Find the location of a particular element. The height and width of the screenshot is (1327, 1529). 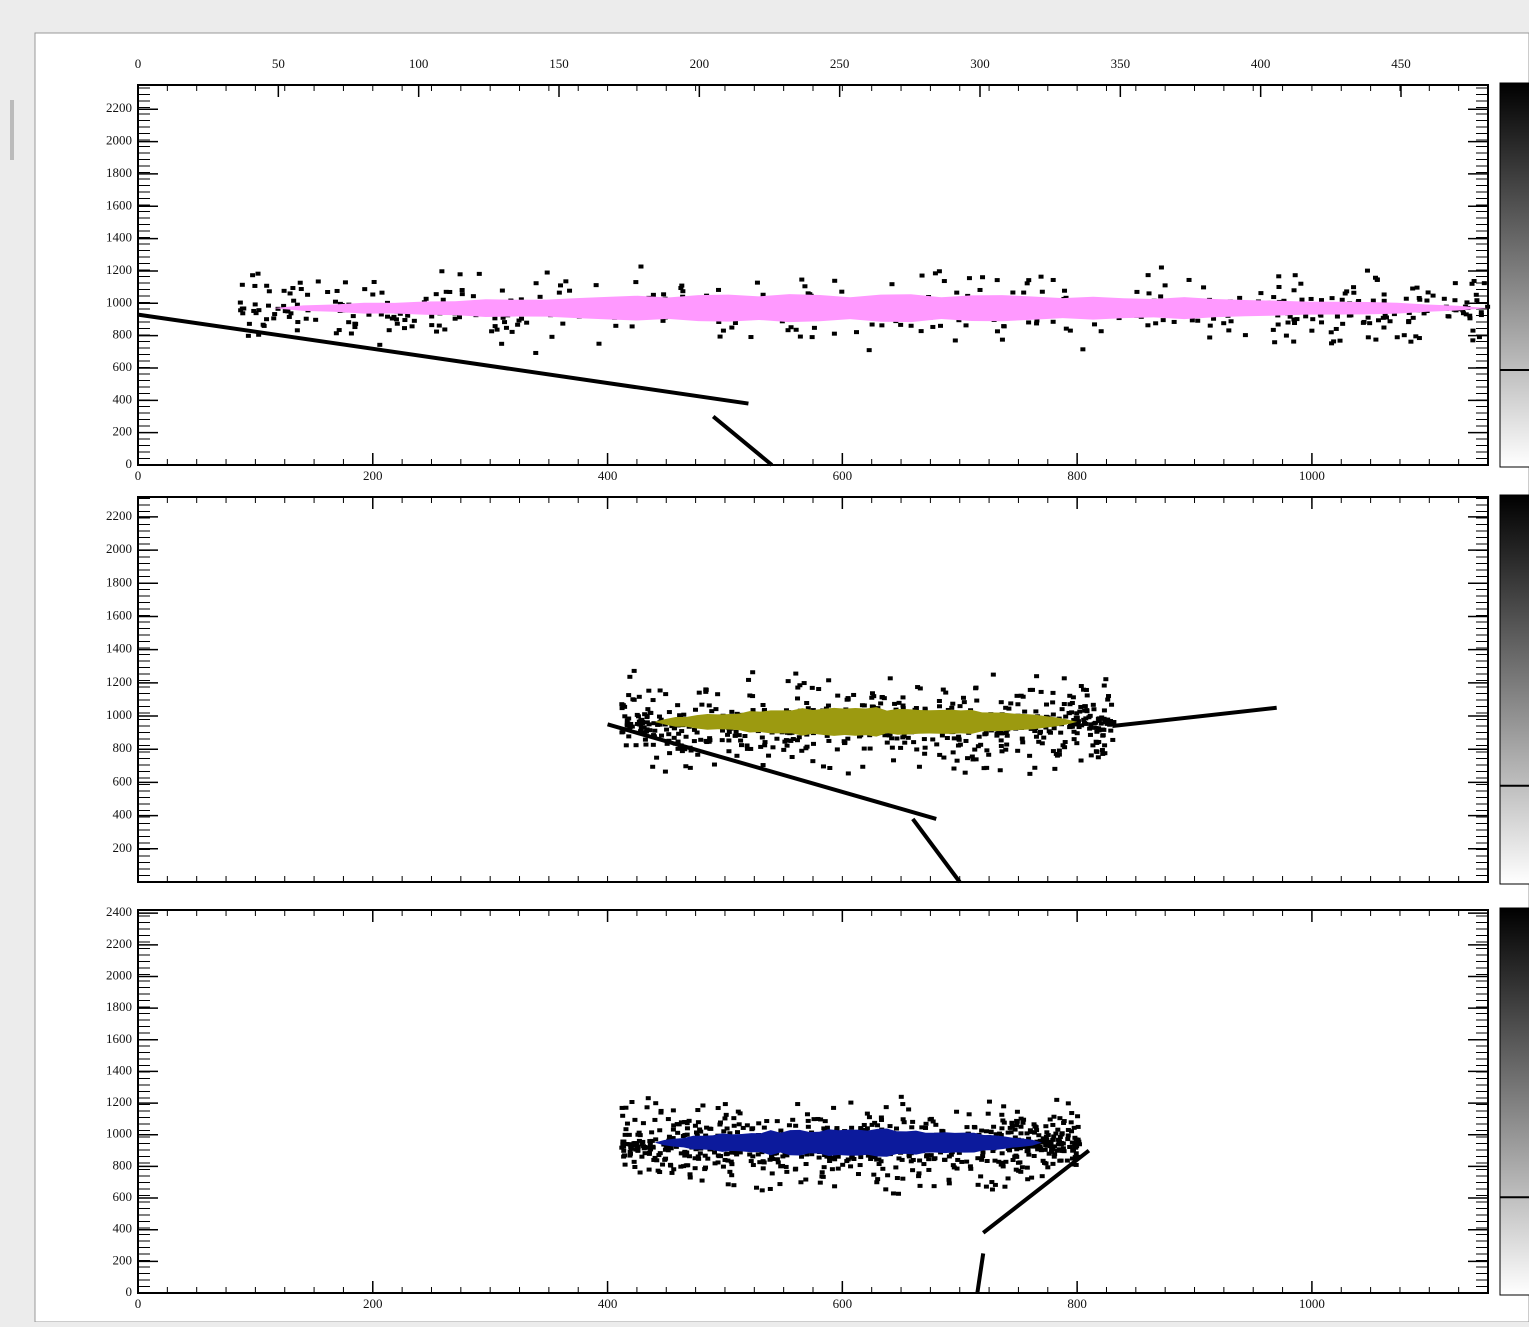

track is located at coordinates (772, 771).